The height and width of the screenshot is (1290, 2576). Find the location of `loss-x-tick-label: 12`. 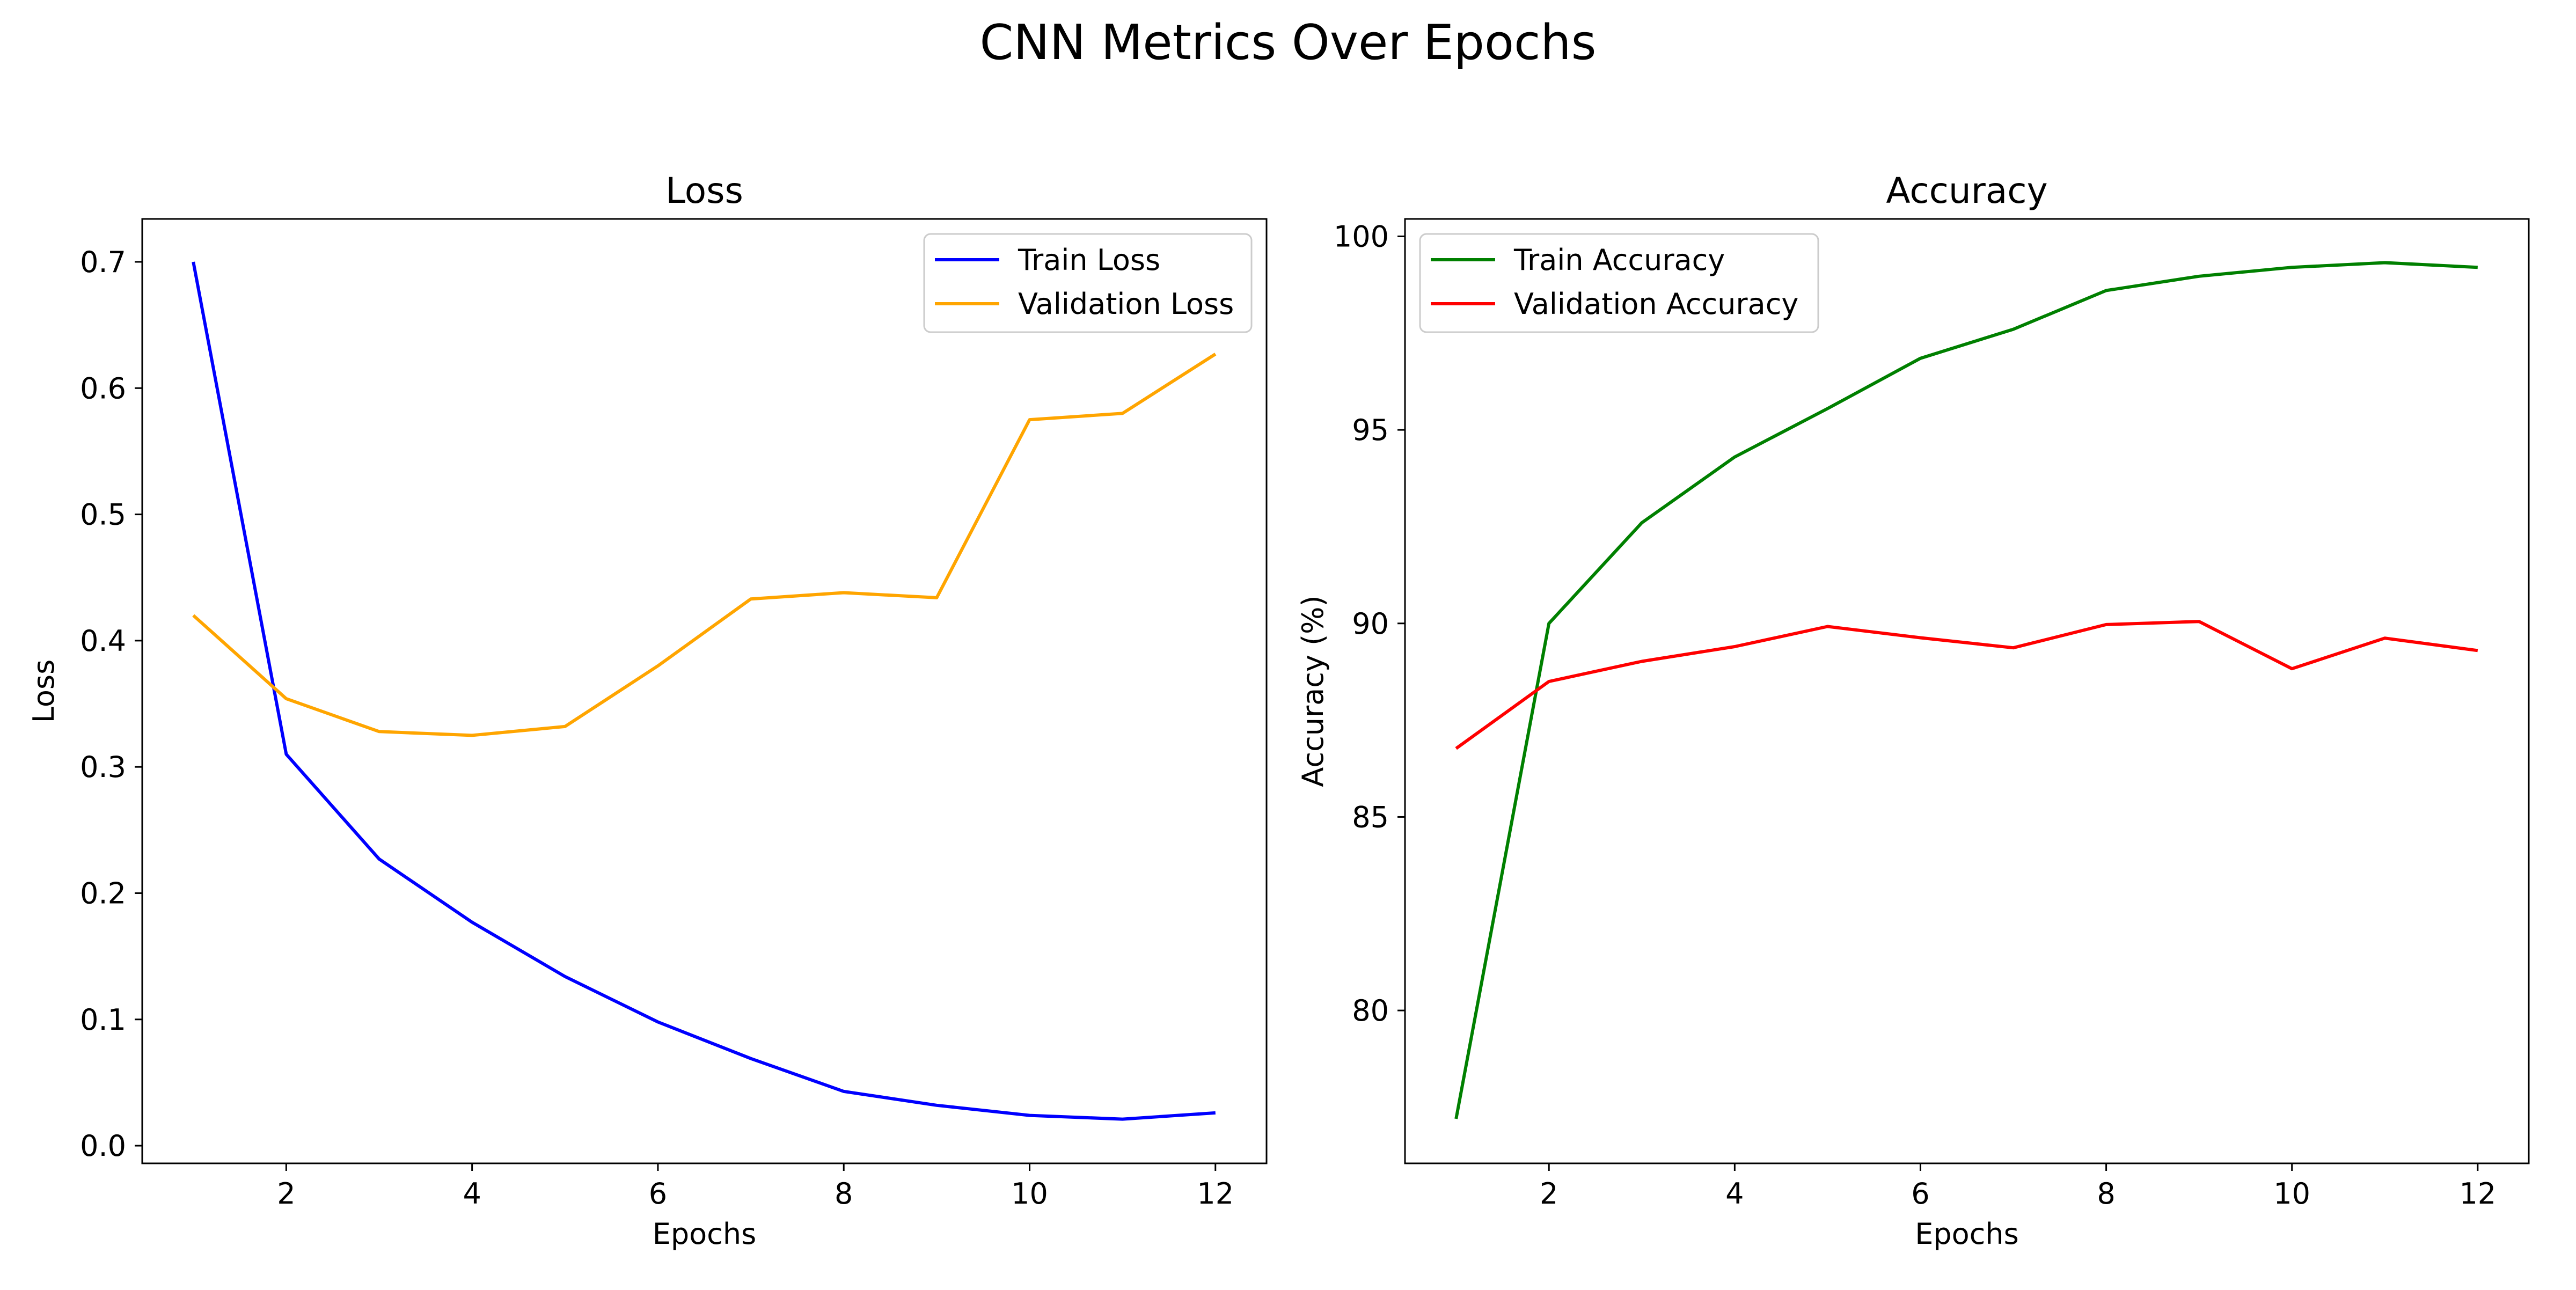

loss-x-tick-label: 12 is located at coordinates (1215, 1194).